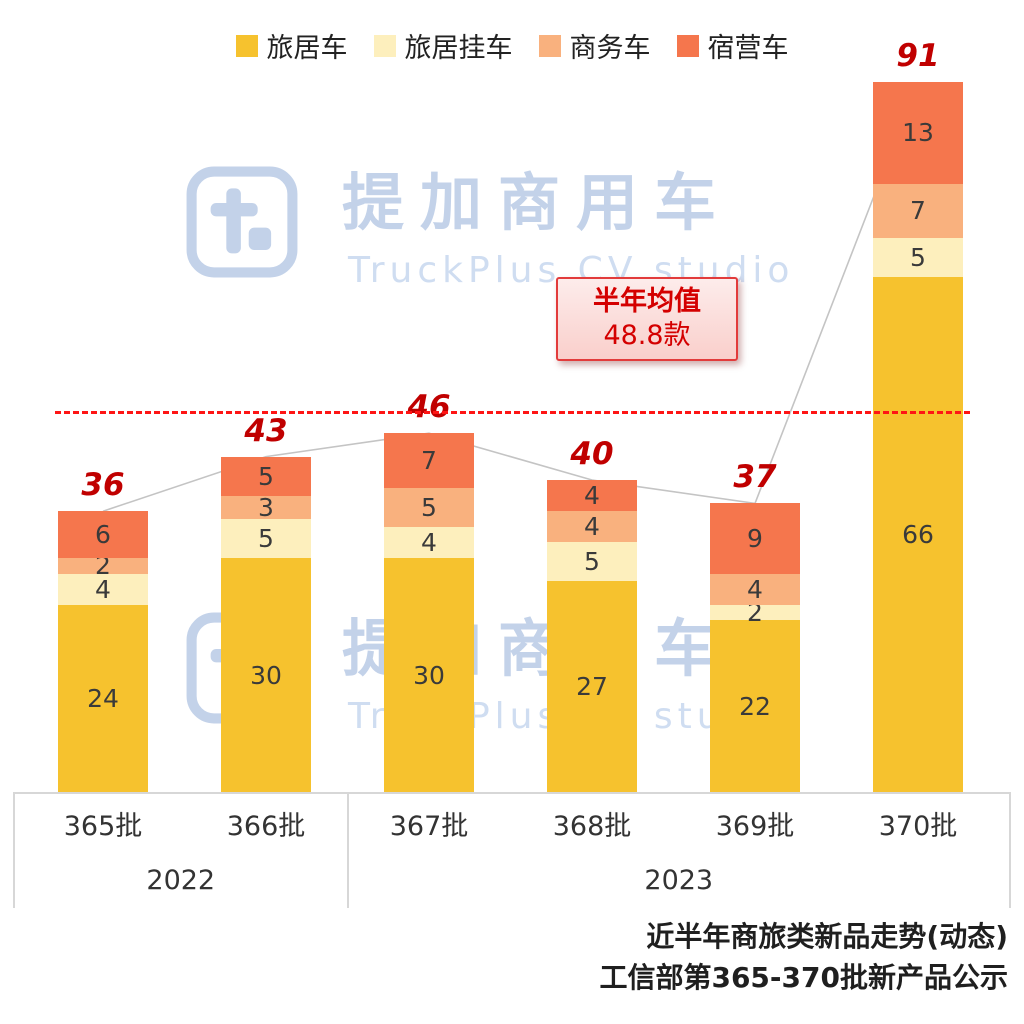 Image resolution: width=1024 pixels, height=1024 pixels. I want to click on bar-segment-宿营车: 6, so click(103, 534).